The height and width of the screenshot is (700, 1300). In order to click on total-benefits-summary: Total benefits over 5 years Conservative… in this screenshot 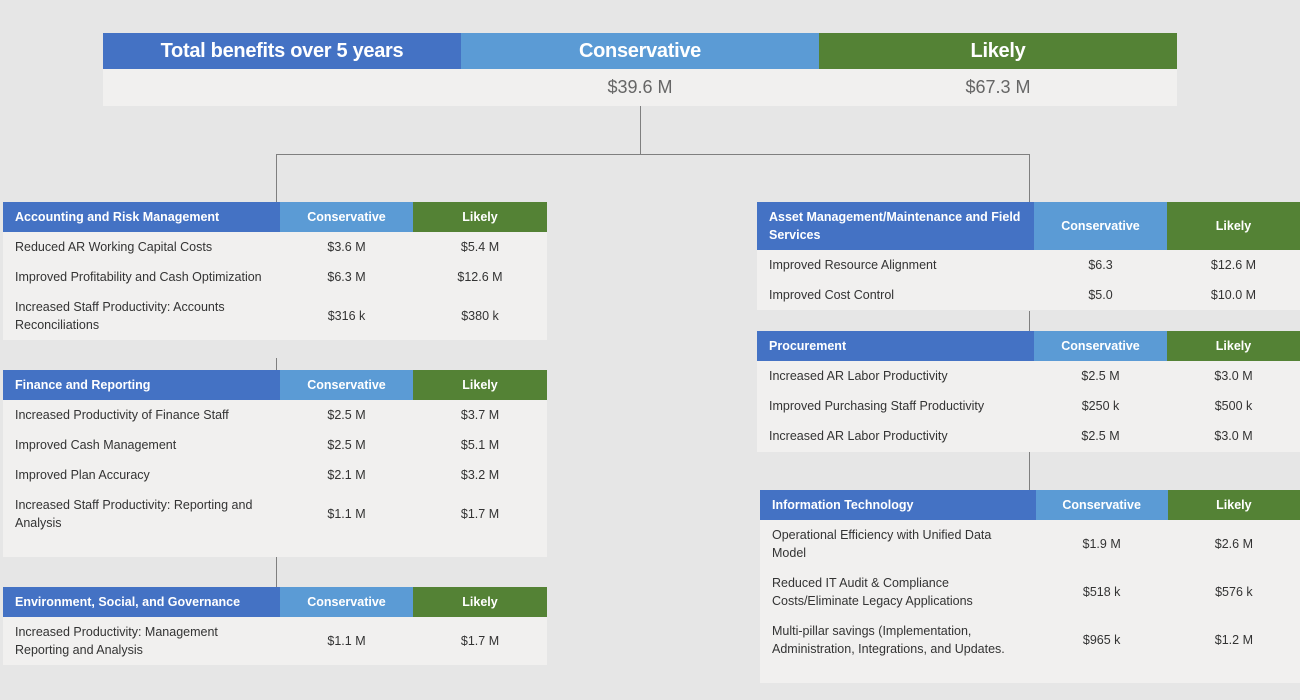, I will do `click(640, 69)`.